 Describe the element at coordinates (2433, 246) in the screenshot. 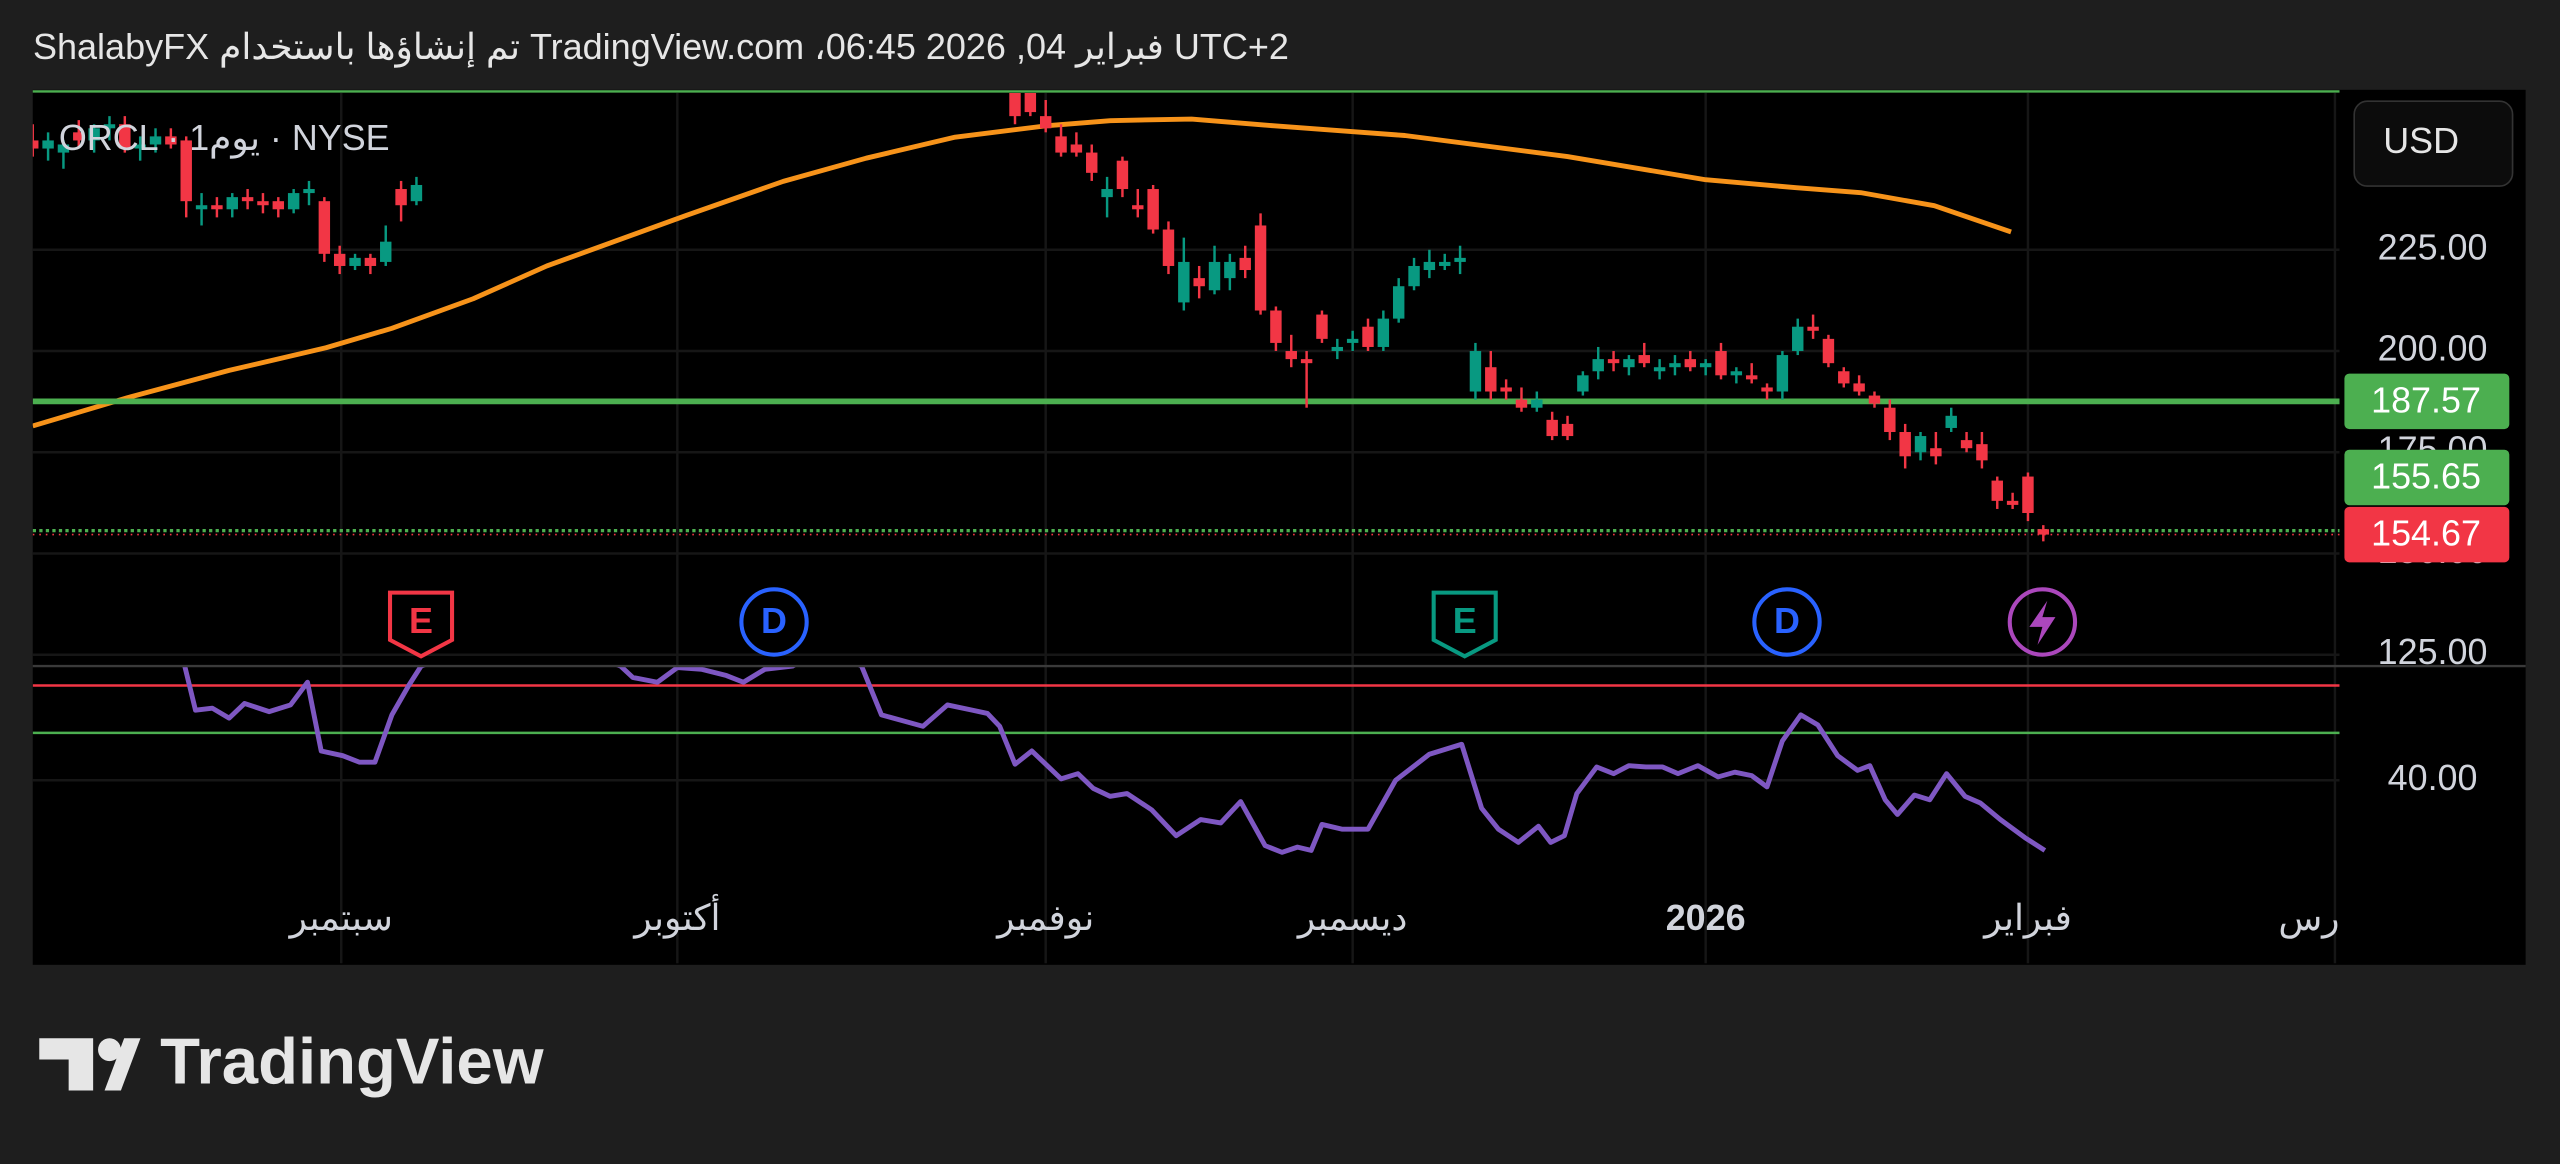

I see `y-tick-label: 225.00` at that location.